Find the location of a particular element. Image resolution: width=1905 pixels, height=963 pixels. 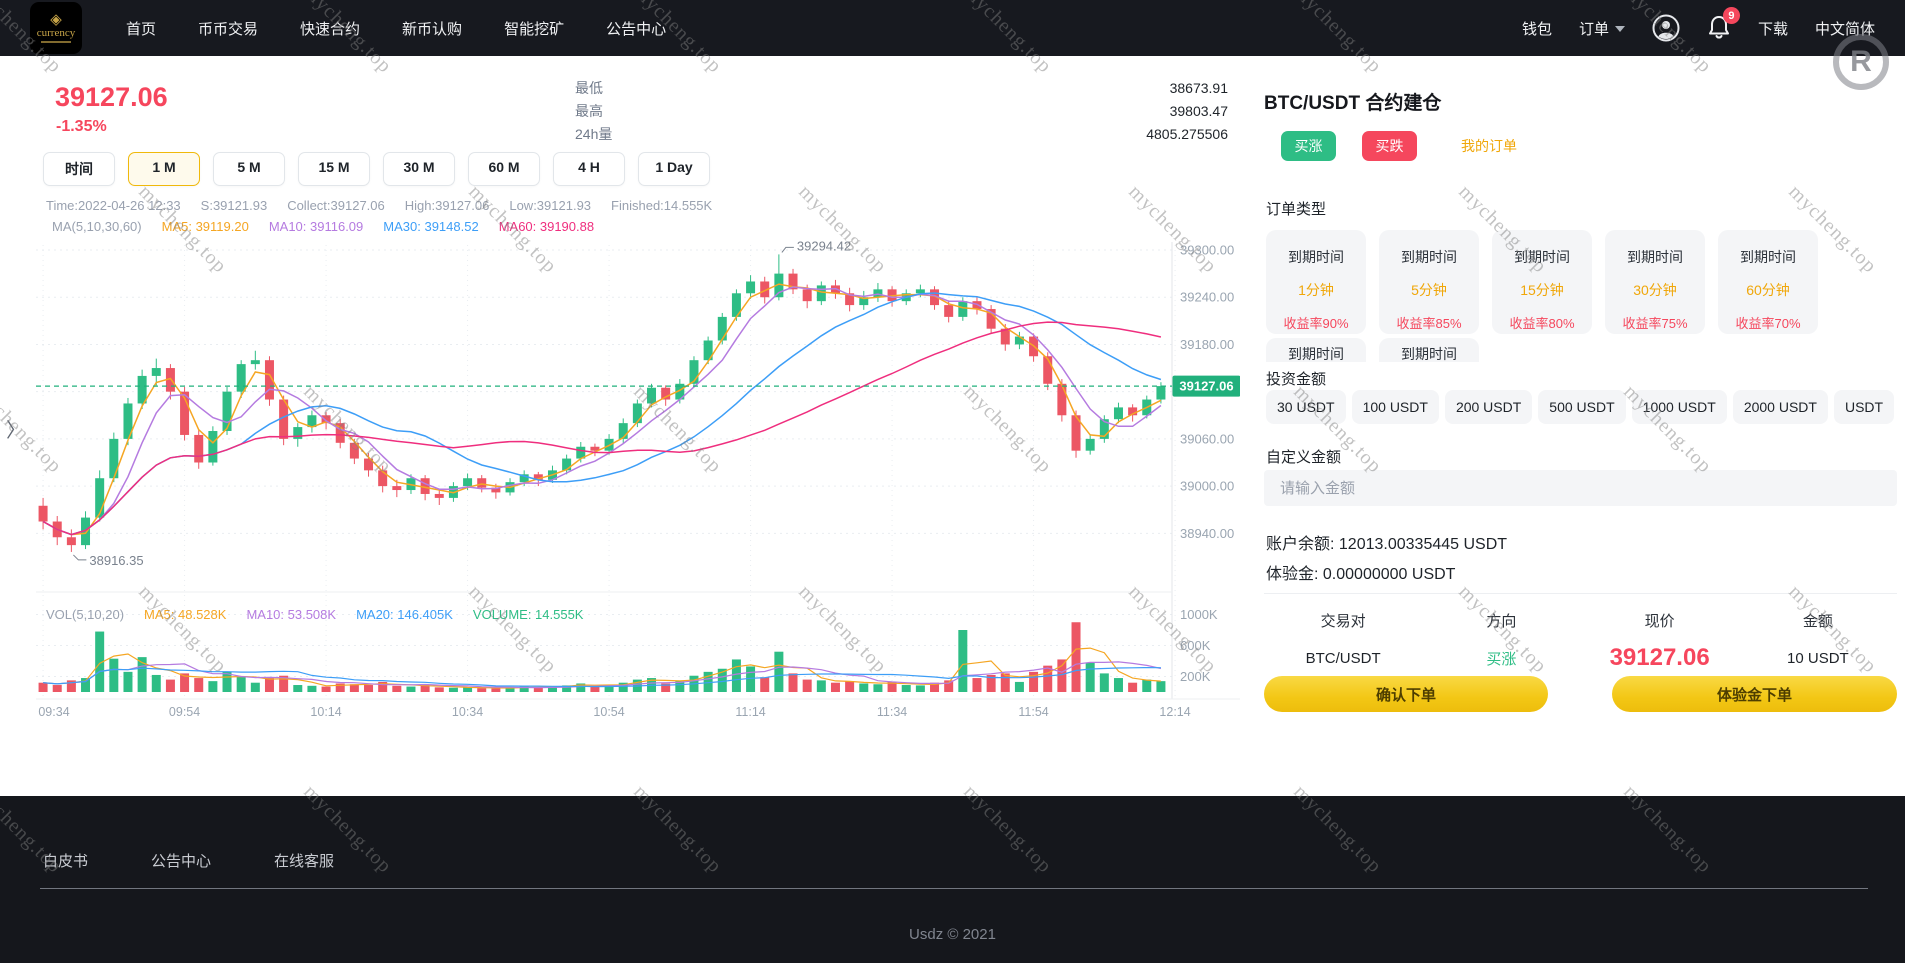

panel-divider is located at coordinates (1580, 593).